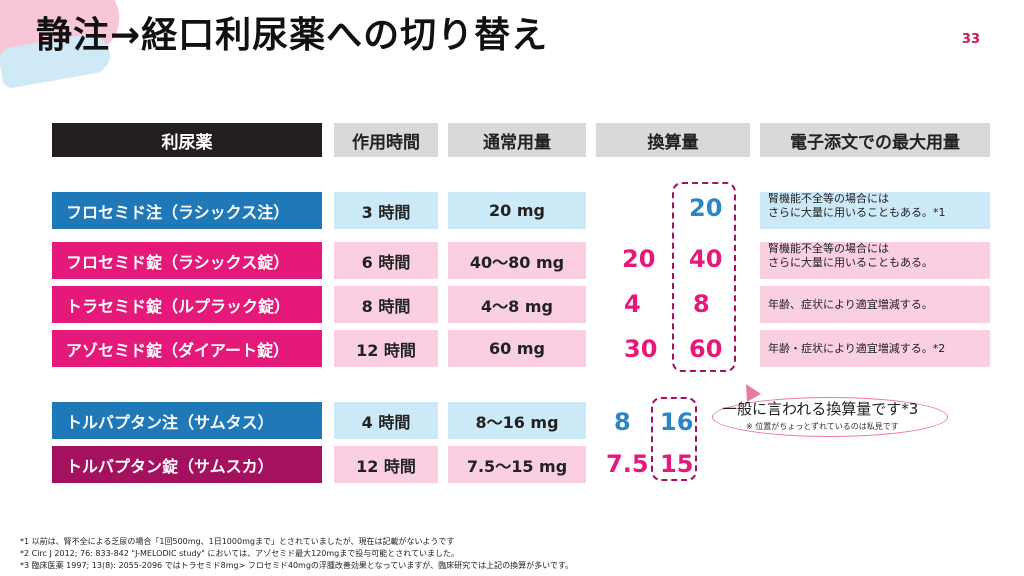  I want to click on conversion-left: 4, so click(632, 304).